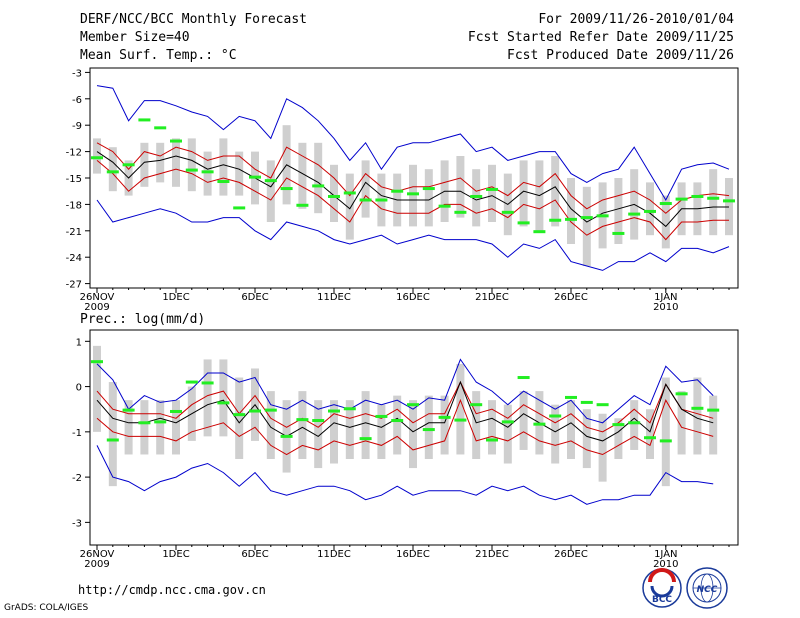  I want to click on precip-y-tick-label: 1, so click(79, 342).